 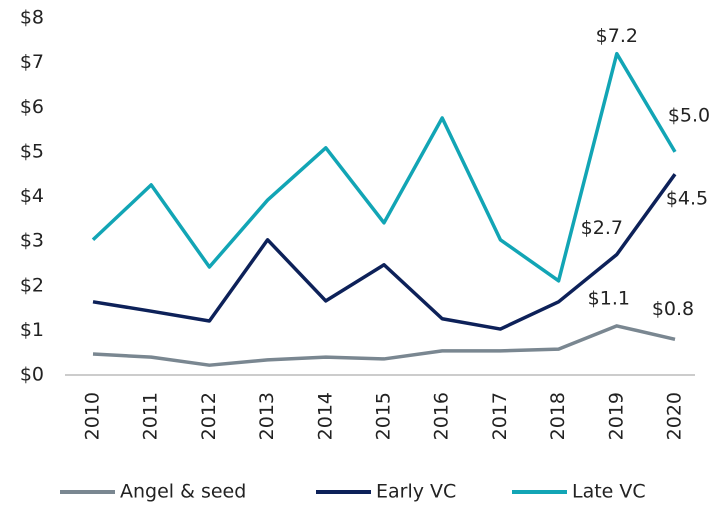 I want to click on data-label: $2.7, so click(x=602, y=228).